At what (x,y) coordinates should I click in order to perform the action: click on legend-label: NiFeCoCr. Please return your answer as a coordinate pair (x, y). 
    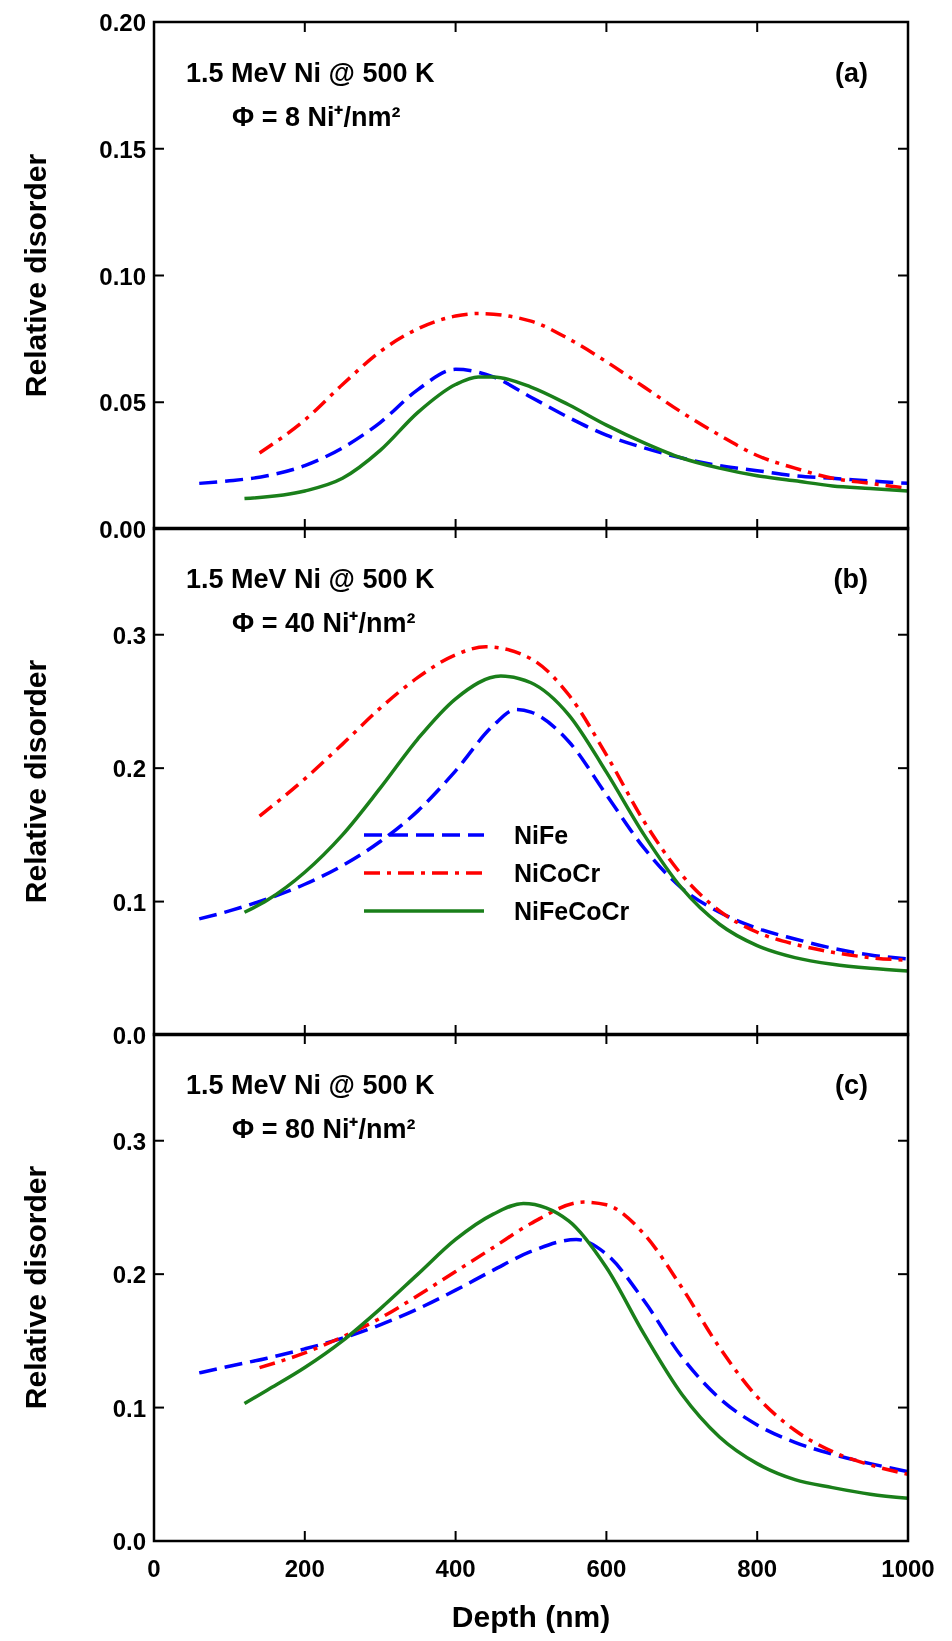
    Looking at the image, I should click on (572, 911).